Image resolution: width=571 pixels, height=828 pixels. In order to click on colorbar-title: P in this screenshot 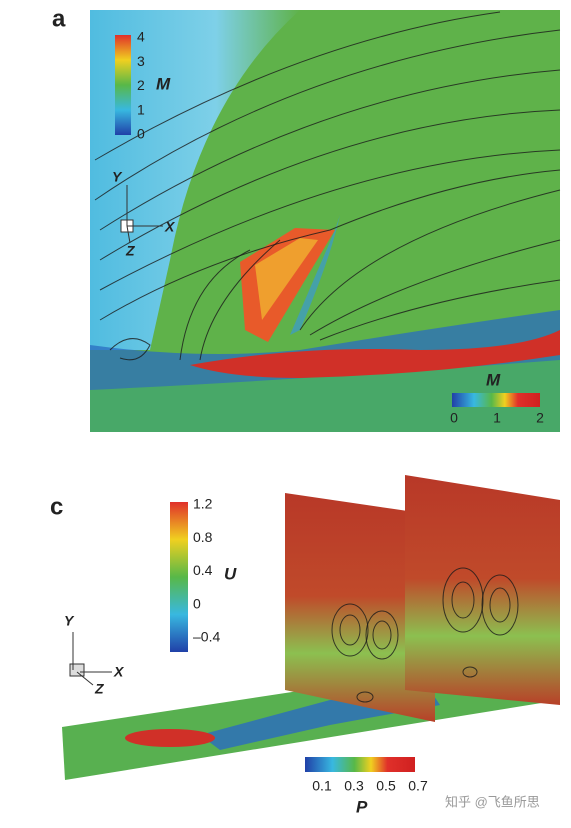, I will do `click(362, 806)`.